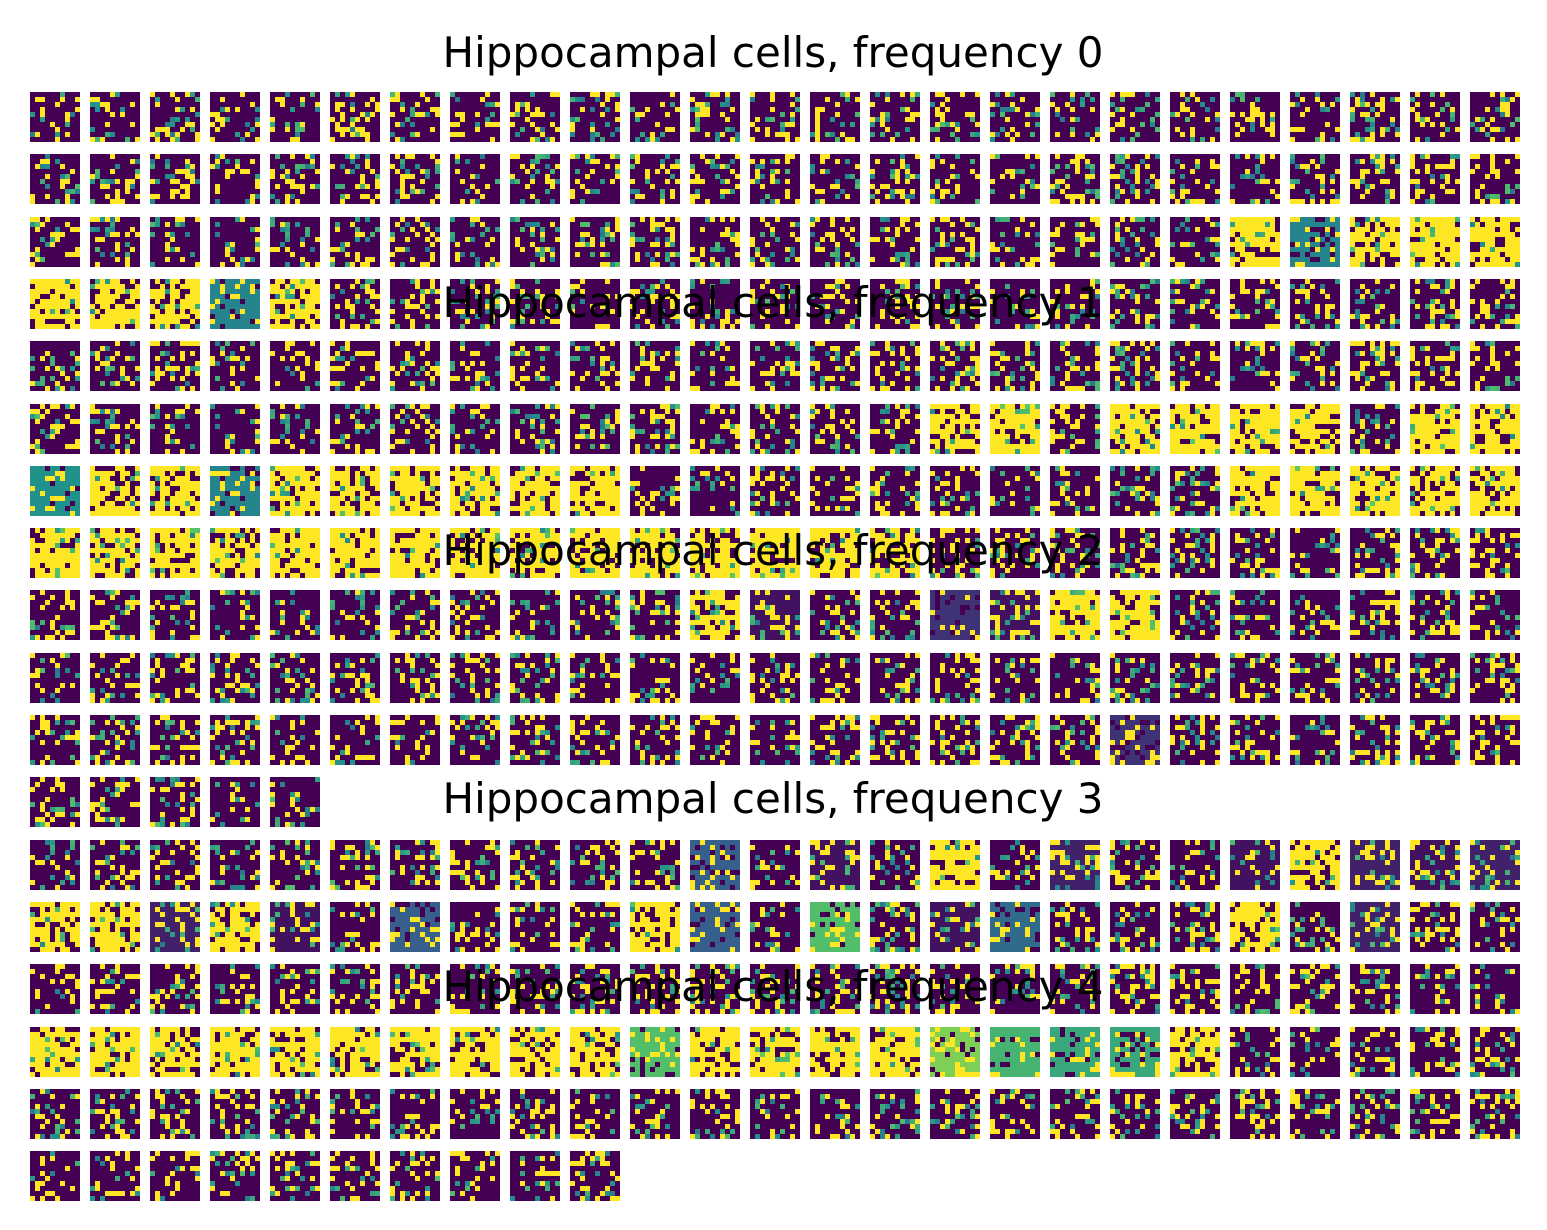 The width and height of the screenshot is (1547, 1230). What do you see at coordinates (773, 302) in the screenshot?
I see `panel-title-frequency-1: Hippocampal cells, frequency 1` at bounding box center [773, 302].